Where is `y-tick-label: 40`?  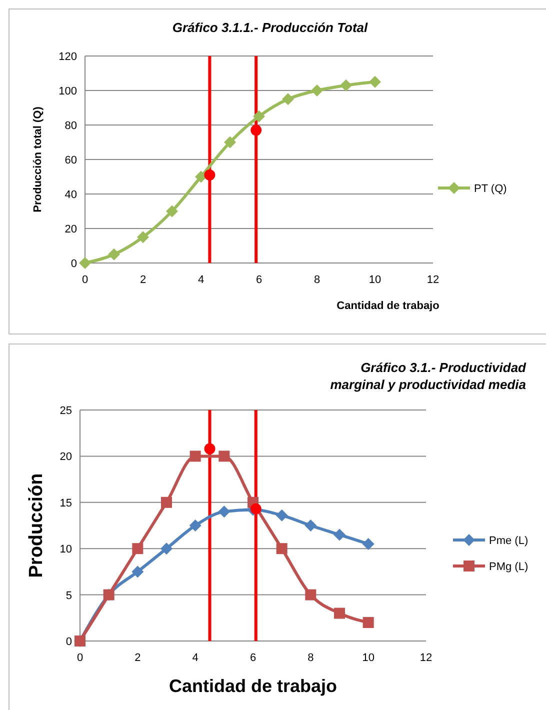
y-tick-label: 40 is located at coordinates (70, 195).